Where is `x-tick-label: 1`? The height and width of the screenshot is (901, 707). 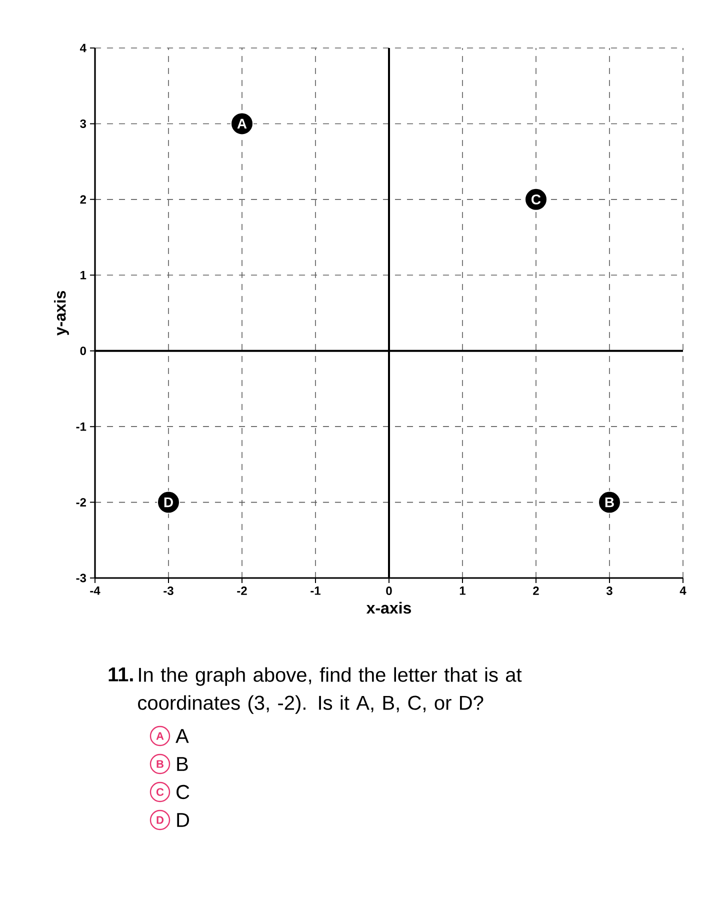
x-tick-label: 1 is located at coordinates (463, 590).